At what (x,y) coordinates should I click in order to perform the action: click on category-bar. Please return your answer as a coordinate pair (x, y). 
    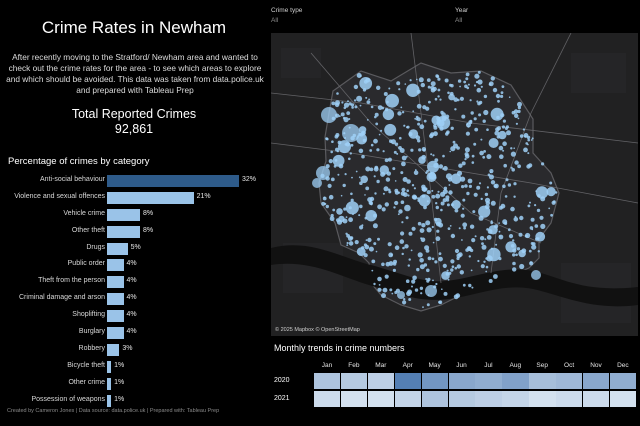
    Looking at the image, I should click on (123, 214).